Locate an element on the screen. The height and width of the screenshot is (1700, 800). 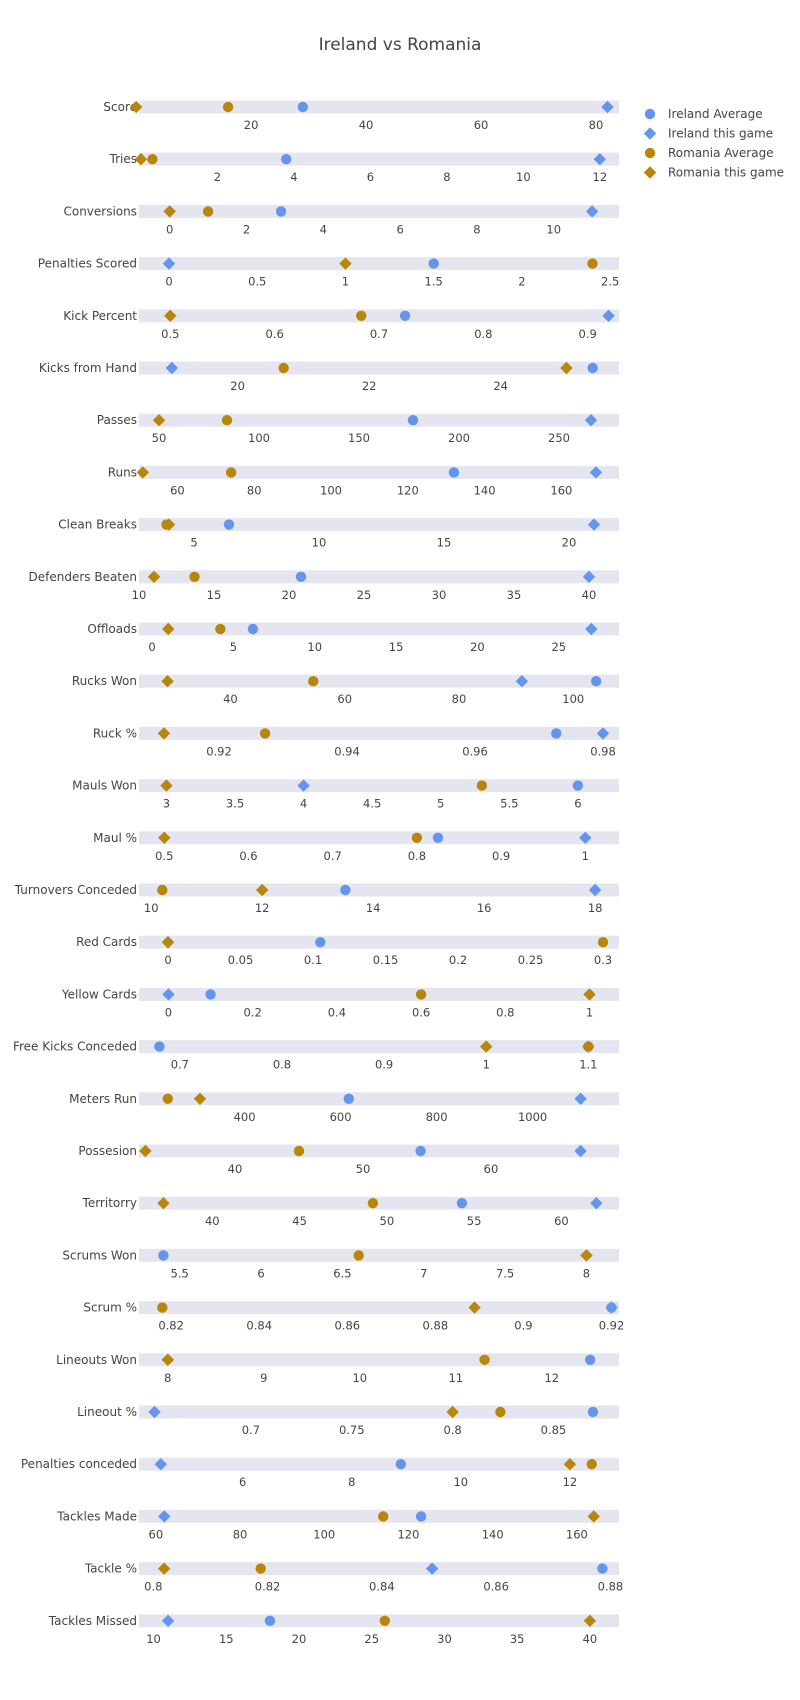
legend-item: Romania this game is located at coordinates (713, 173).